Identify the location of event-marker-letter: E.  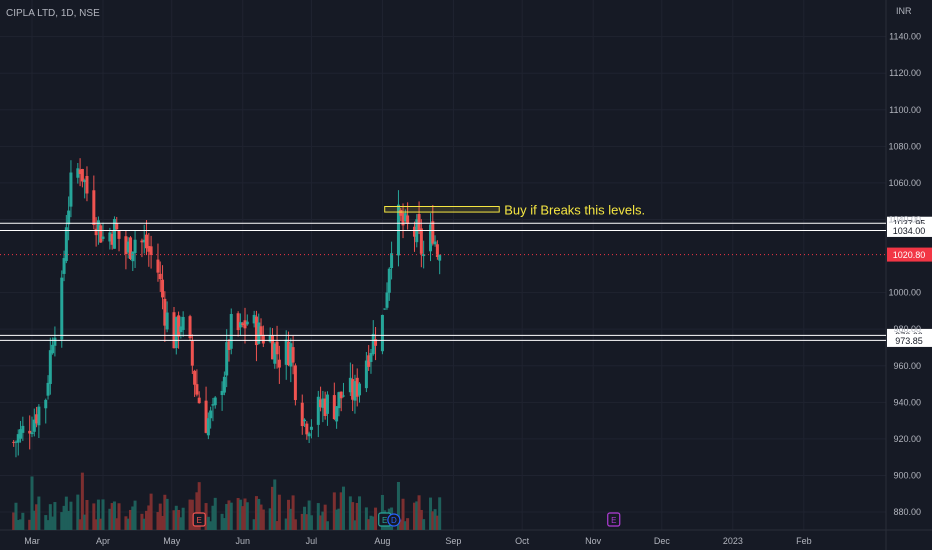
(613, 520).